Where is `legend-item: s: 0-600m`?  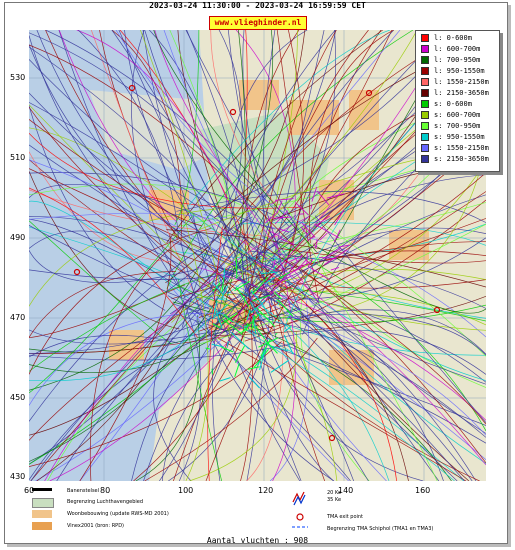
legend-item: s: 0-600m is located at coordinates (446, 105).